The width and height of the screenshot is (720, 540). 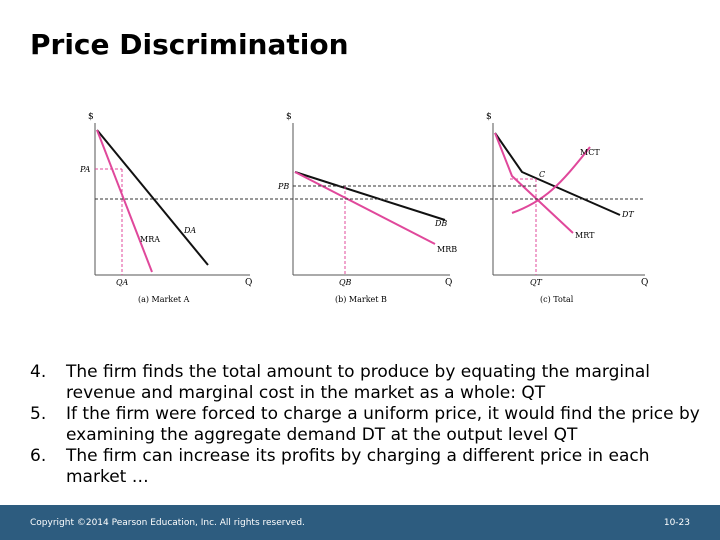 I want to click on panel-a-demand-curve, so click(x=152, y=197).